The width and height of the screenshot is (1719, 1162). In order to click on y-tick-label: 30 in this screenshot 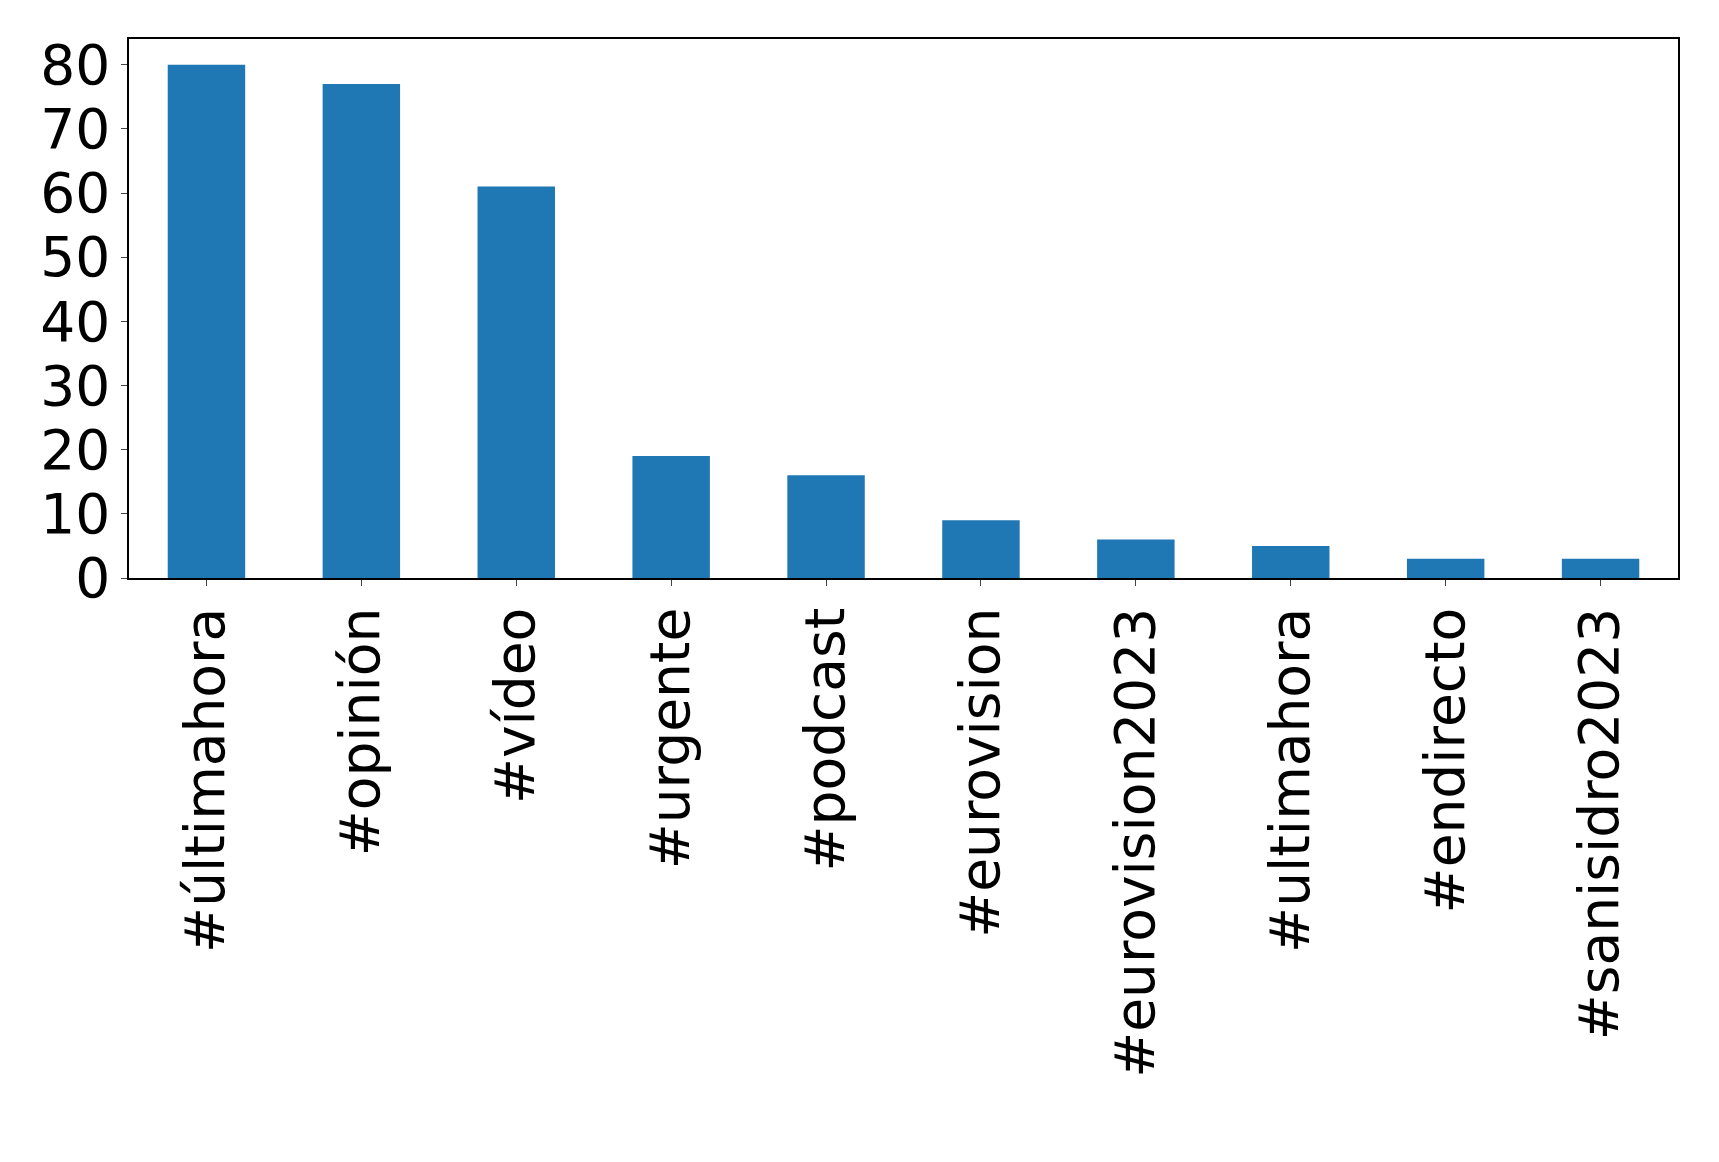, I will do `click(75, 385)`.